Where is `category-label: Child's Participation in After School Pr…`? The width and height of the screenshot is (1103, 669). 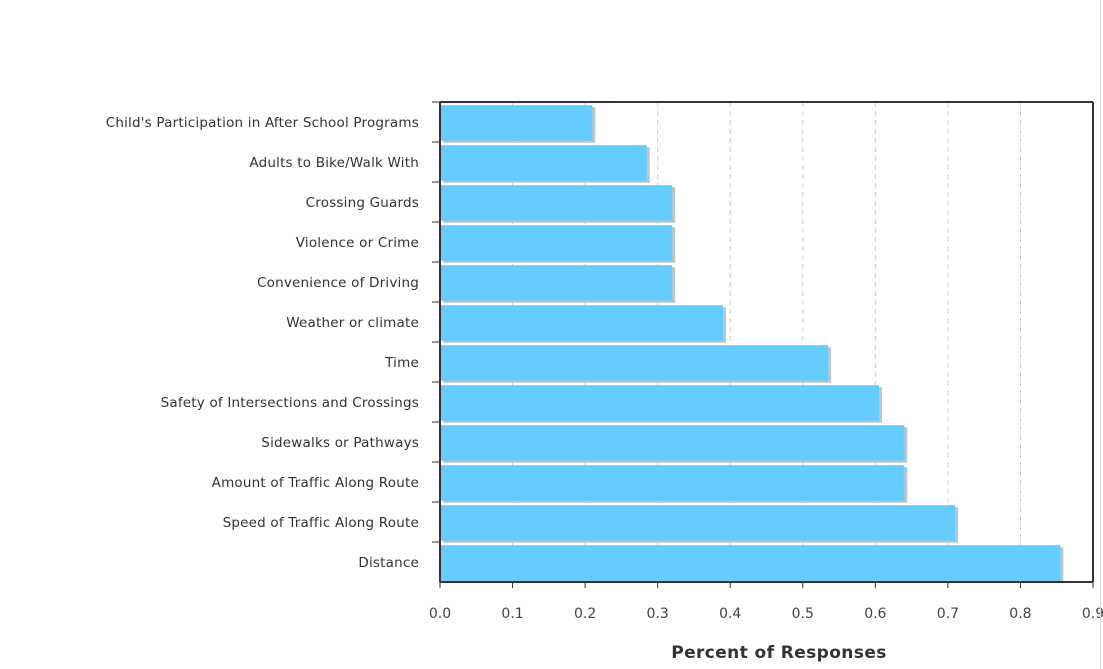 category-label: Child's Participation in After School Pr… is located at coordinates (262, 123).